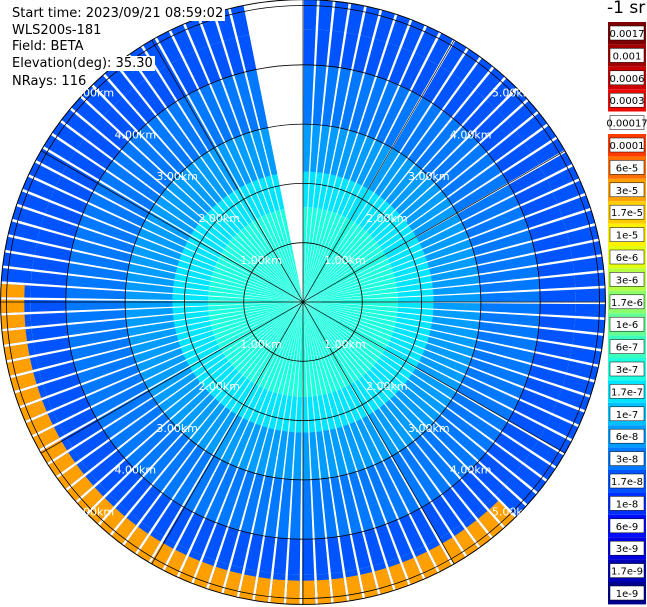 Image resolution: width=647 pixels, height=607 pixels. Describe the element at coordinates (627, 482) in the screenshot. I see `colorbar-tick-label: 1.7e-8` at that location.